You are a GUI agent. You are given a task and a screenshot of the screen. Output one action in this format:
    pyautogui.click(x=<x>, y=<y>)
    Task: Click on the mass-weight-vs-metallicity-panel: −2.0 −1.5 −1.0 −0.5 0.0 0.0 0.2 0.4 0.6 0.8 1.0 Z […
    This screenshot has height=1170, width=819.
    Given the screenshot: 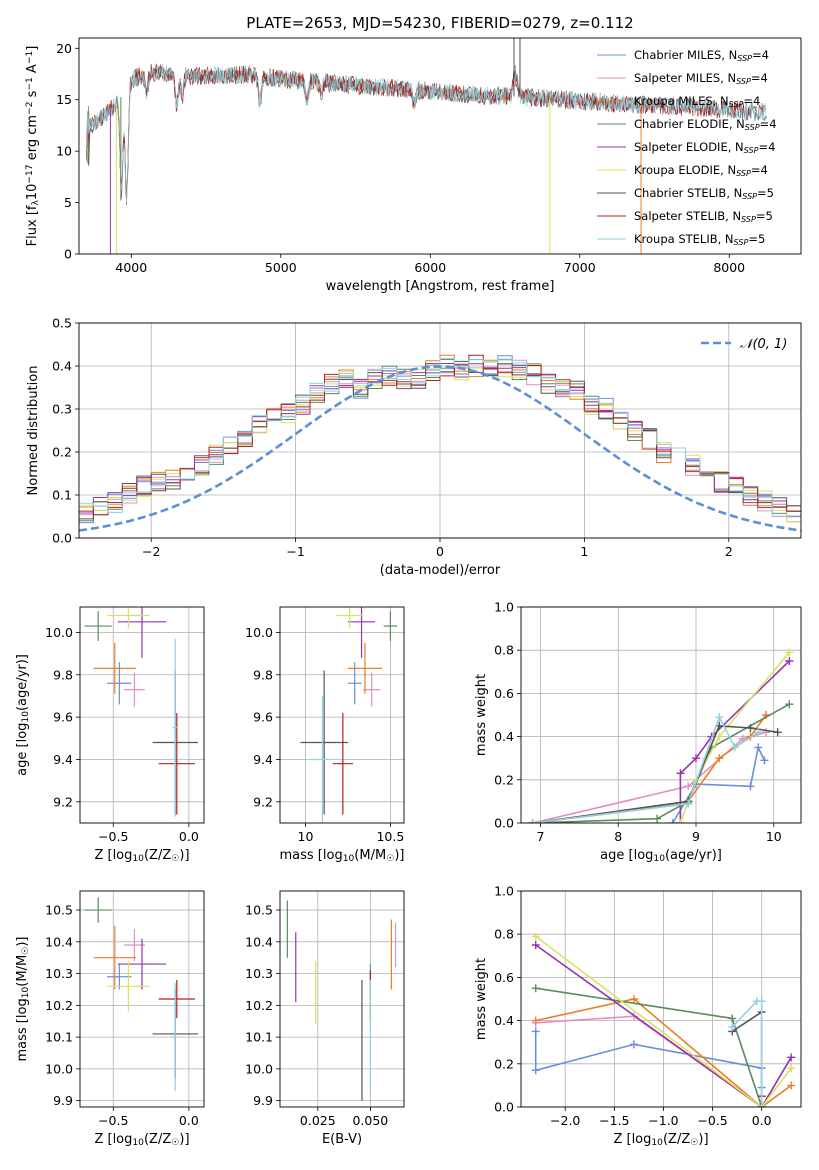 What is the action you would take?
    pyautogui.click(x=638, y=1016)
    